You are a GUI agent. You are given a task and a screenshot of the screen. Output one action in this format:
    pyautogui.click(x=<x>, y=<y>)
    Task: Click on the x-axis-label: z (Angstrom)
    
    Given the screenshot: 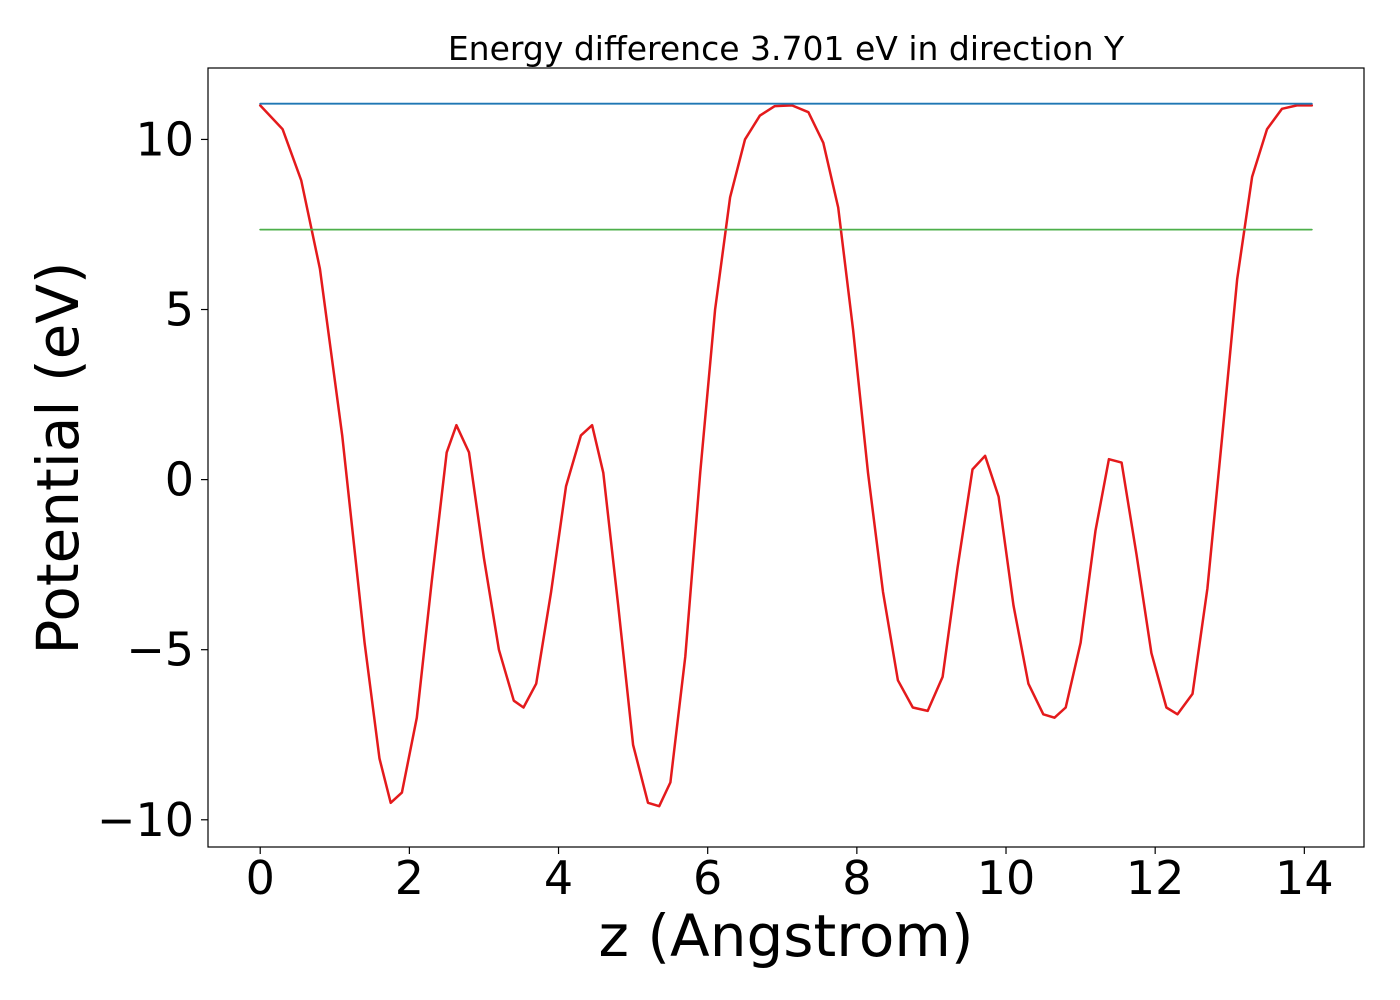 What is the action you would take?
    pyautogui.click(x=786, y=936)
    